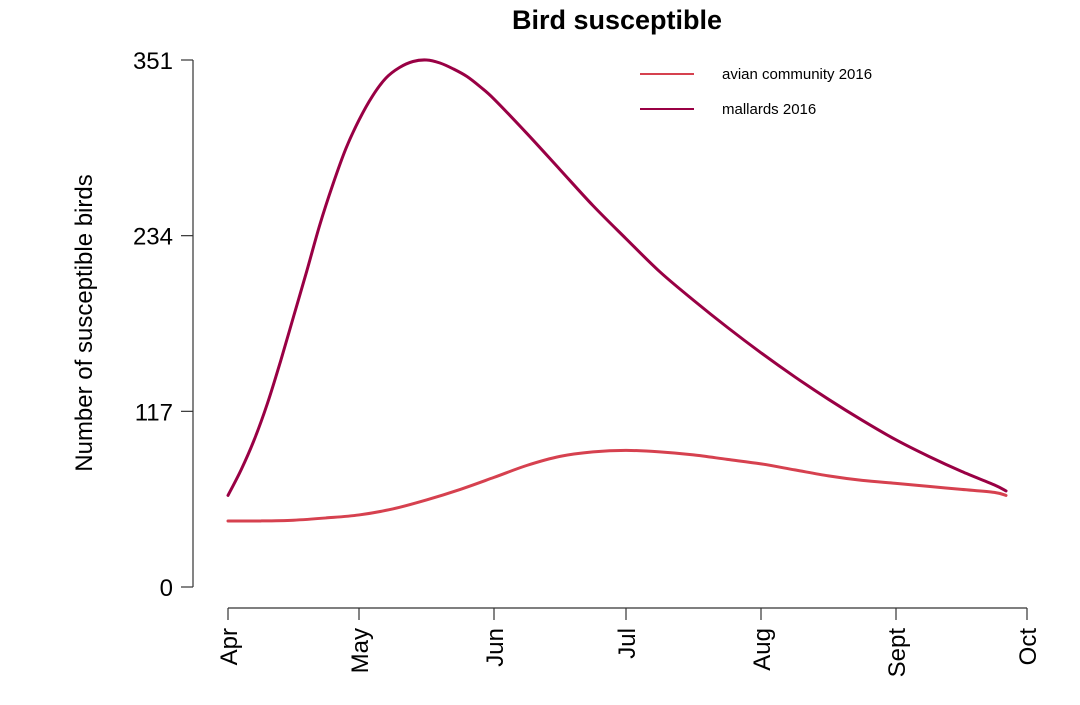  Describe the element at coordinates (1028, 647) in the screenshot. I see `x-tick-label: Oct` at that location.